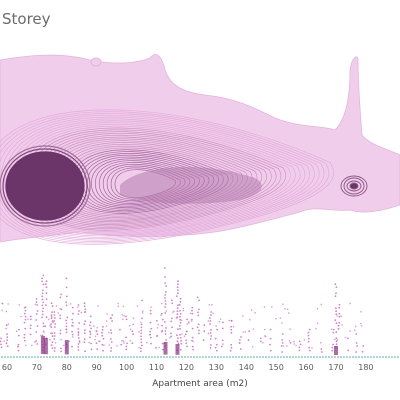 The width and height of the screenshot is (400, 400). Describe the element at coordinates (156, 367) in the screenshot. I see `x-tick-label: 110` at that location.